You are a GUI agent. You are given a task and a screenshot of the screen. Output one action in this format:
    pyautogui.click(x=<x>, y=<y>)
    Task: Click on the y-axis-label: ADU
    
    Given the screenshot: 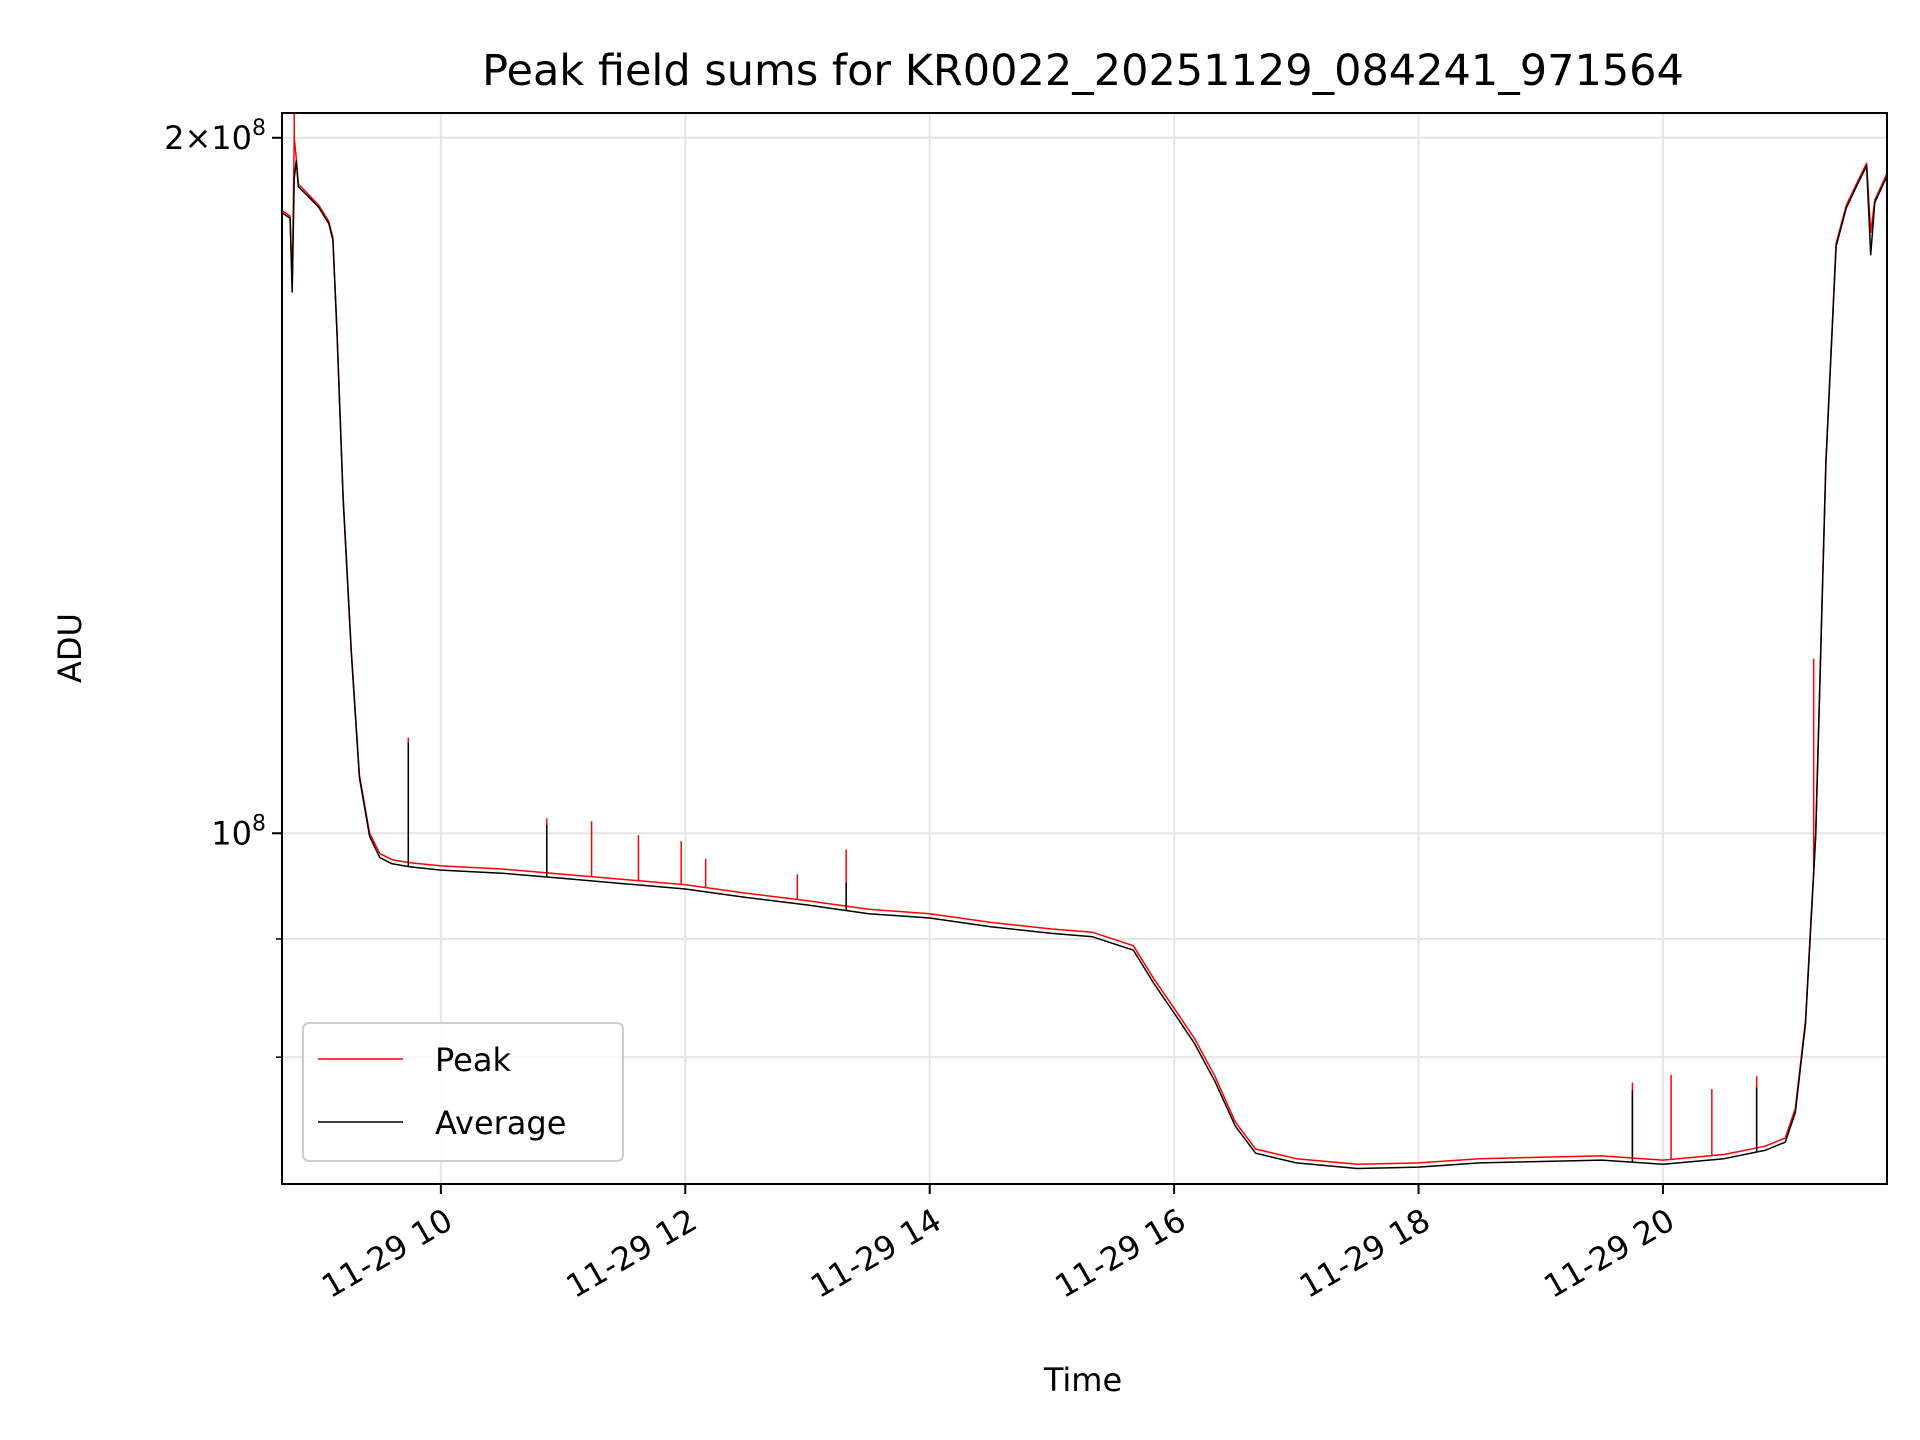 What is the action you would take?
    pyautogui.click(x=70, y=648)
    